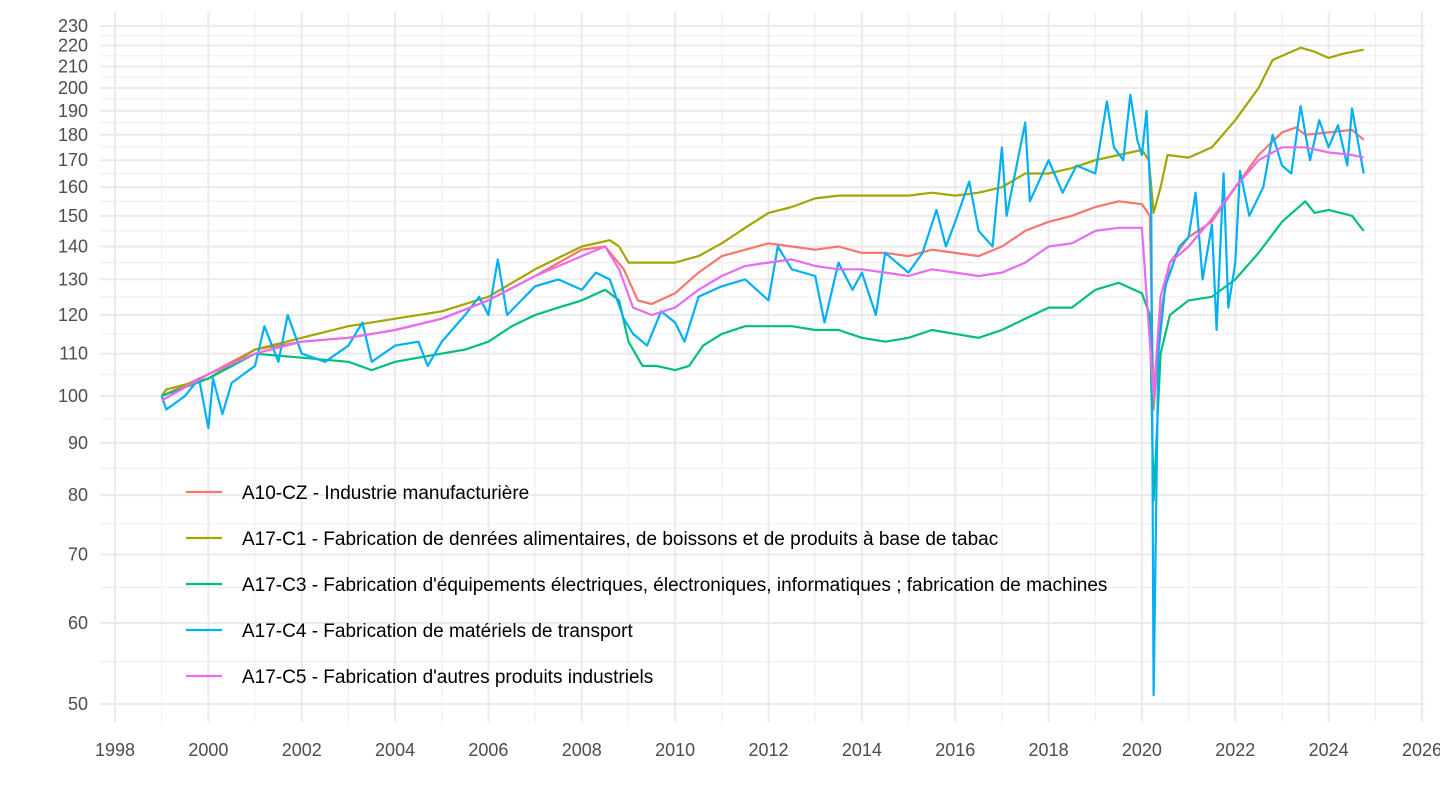 The width and height of the screenshot is (1440, 810). Describe the element at coordinates (73, 26) in the screenshot. I see `y-tick-label: 230` at that location.